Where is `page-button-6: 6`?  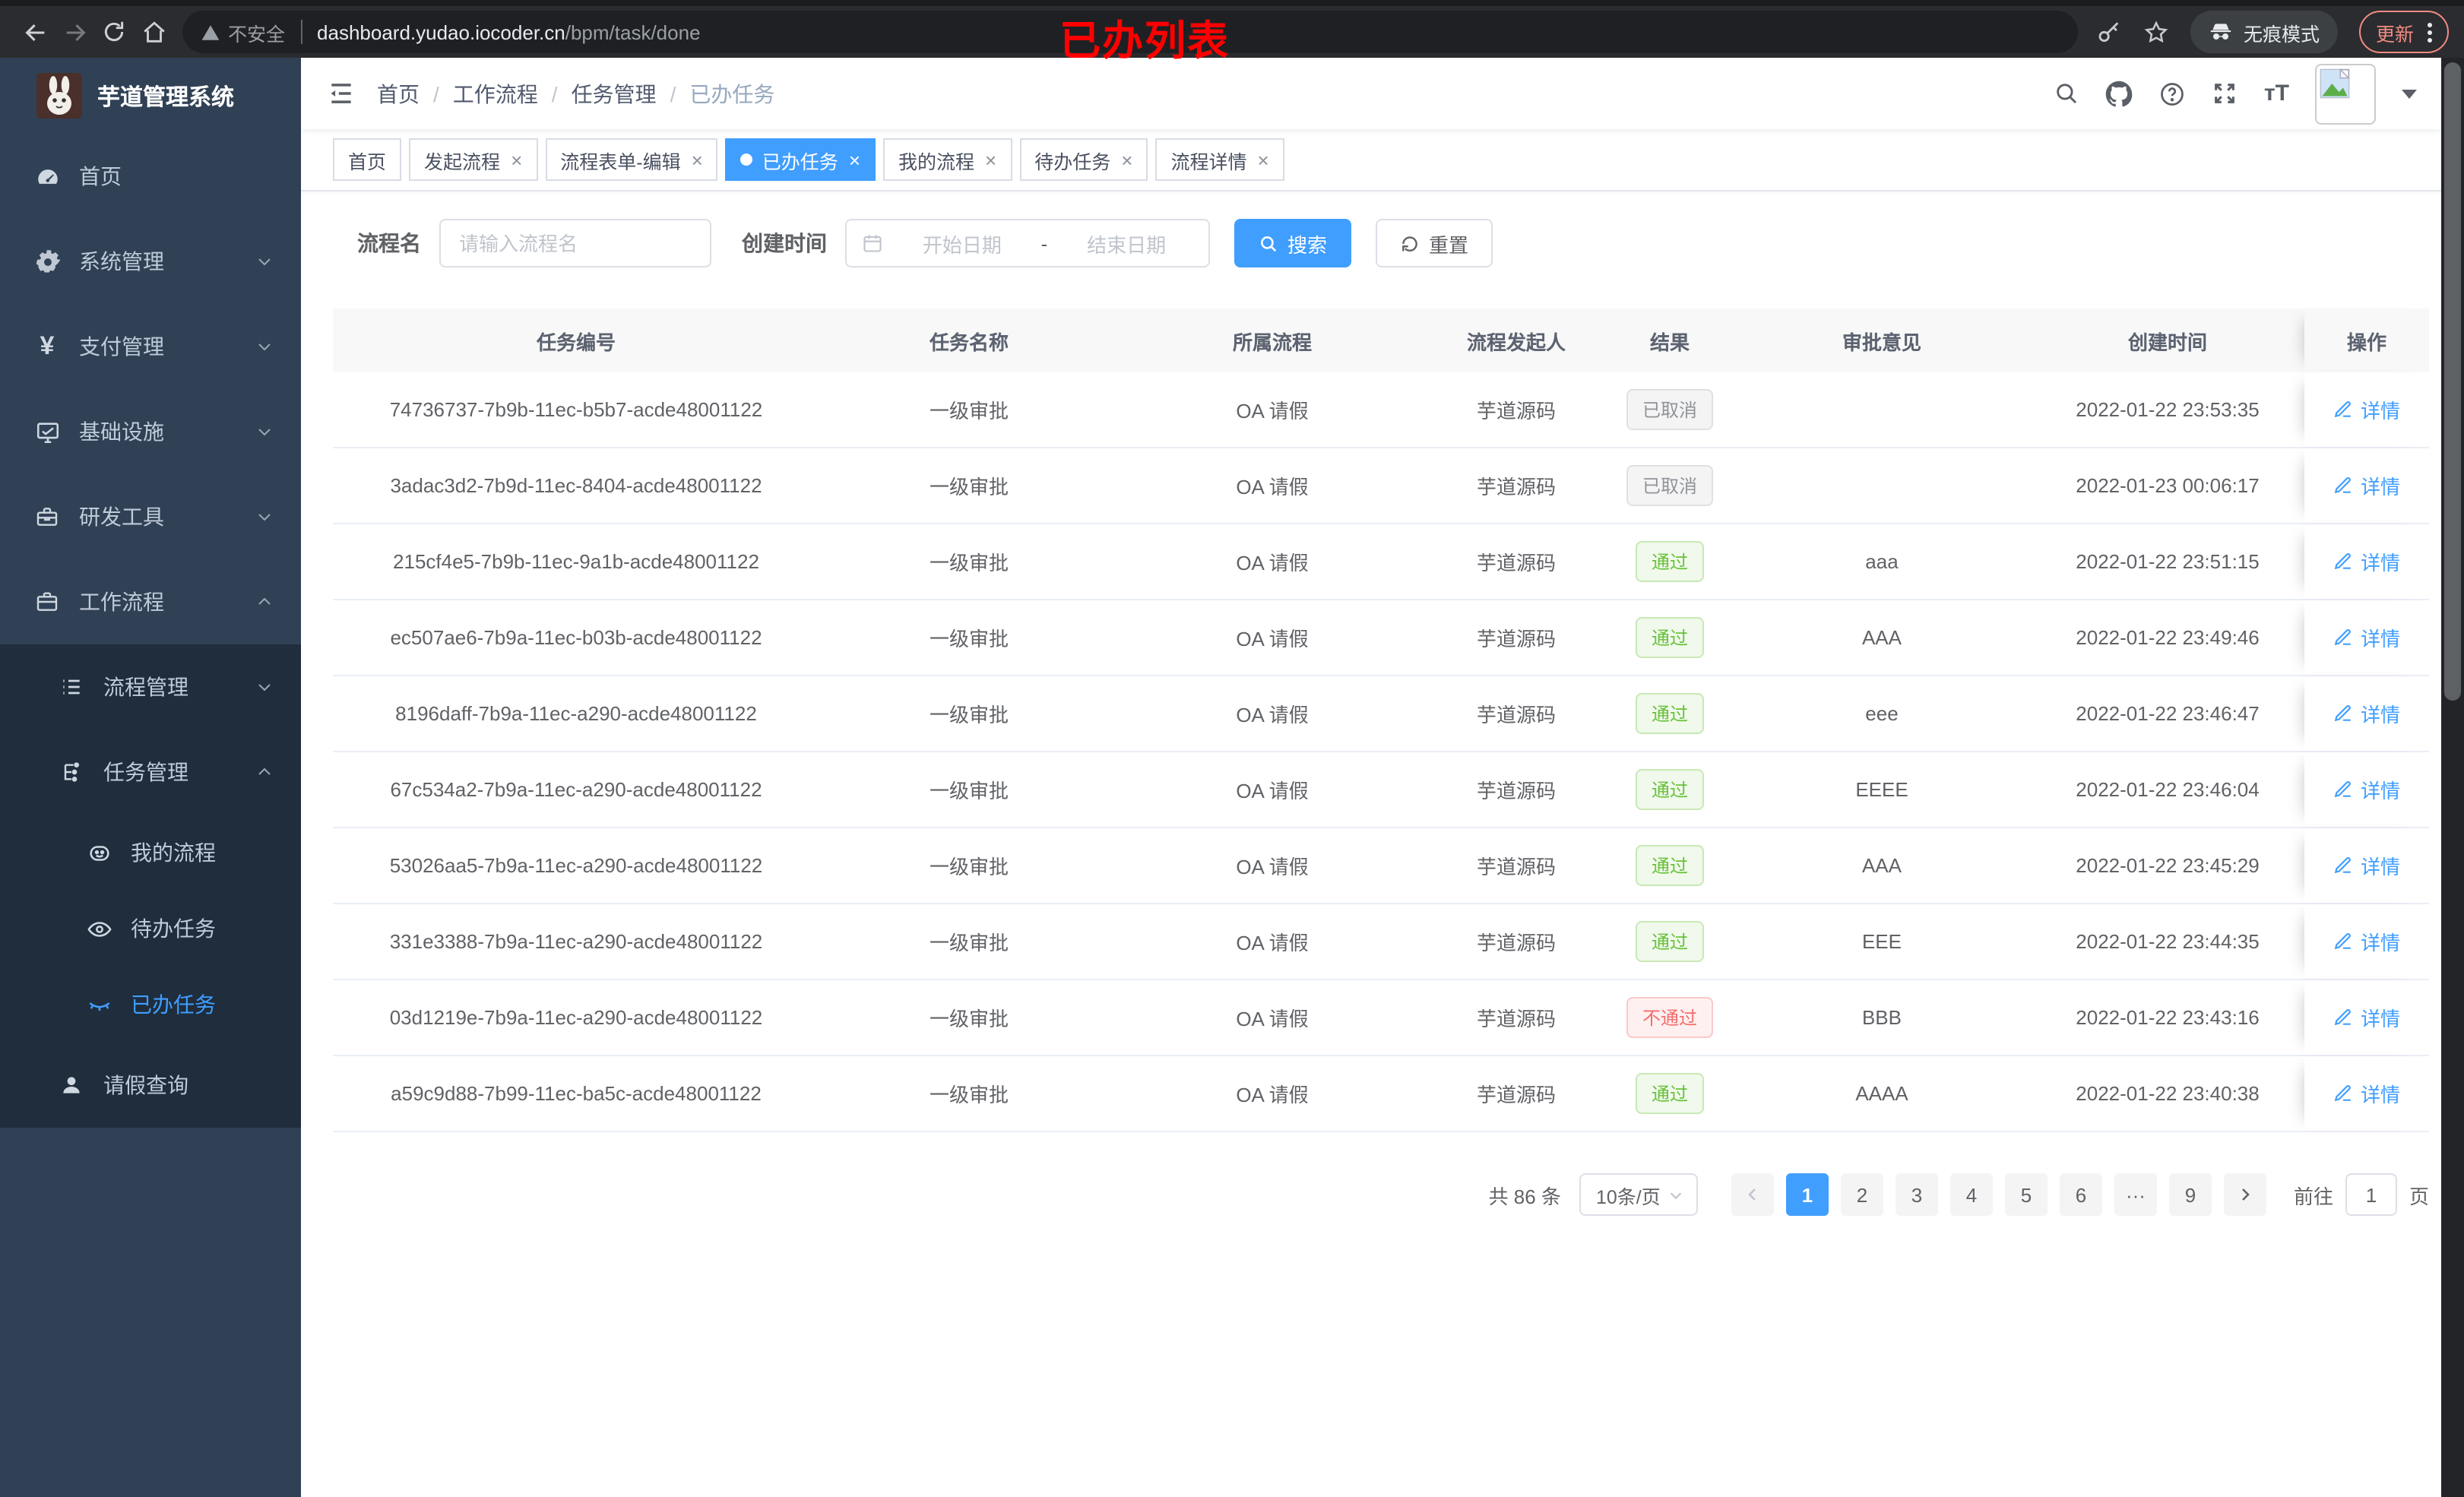
page-button-6: 6 is located at coordinates (2080, 1194).